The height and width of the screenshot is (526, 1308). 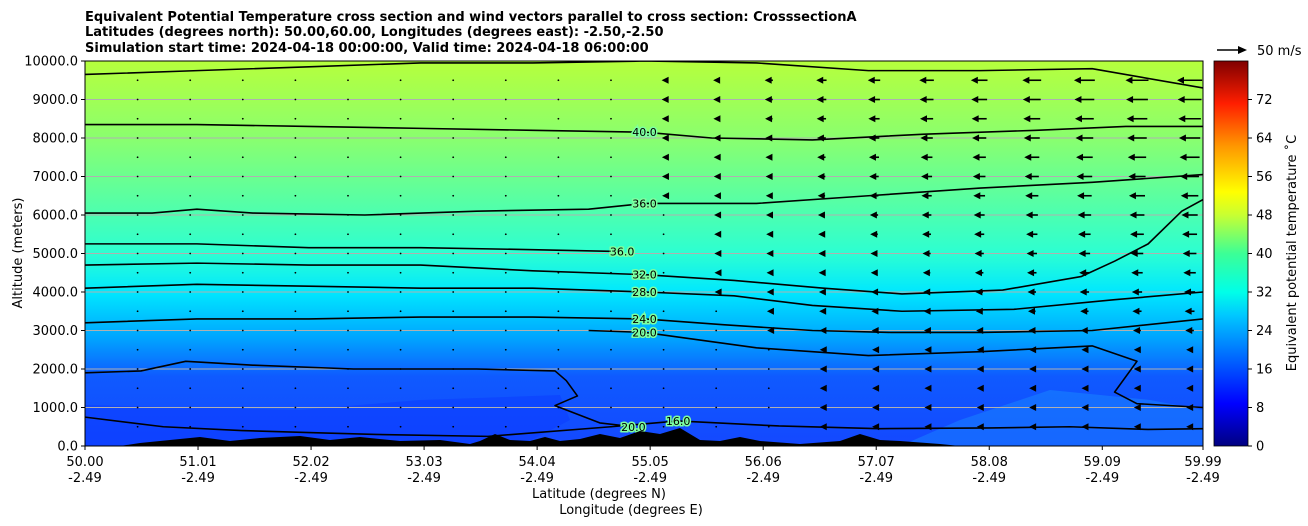 What do you see at coordinates (56, 177) in the screenshot?
I see `y-tick-label: 7000.0` at bounding box center [56, 177].